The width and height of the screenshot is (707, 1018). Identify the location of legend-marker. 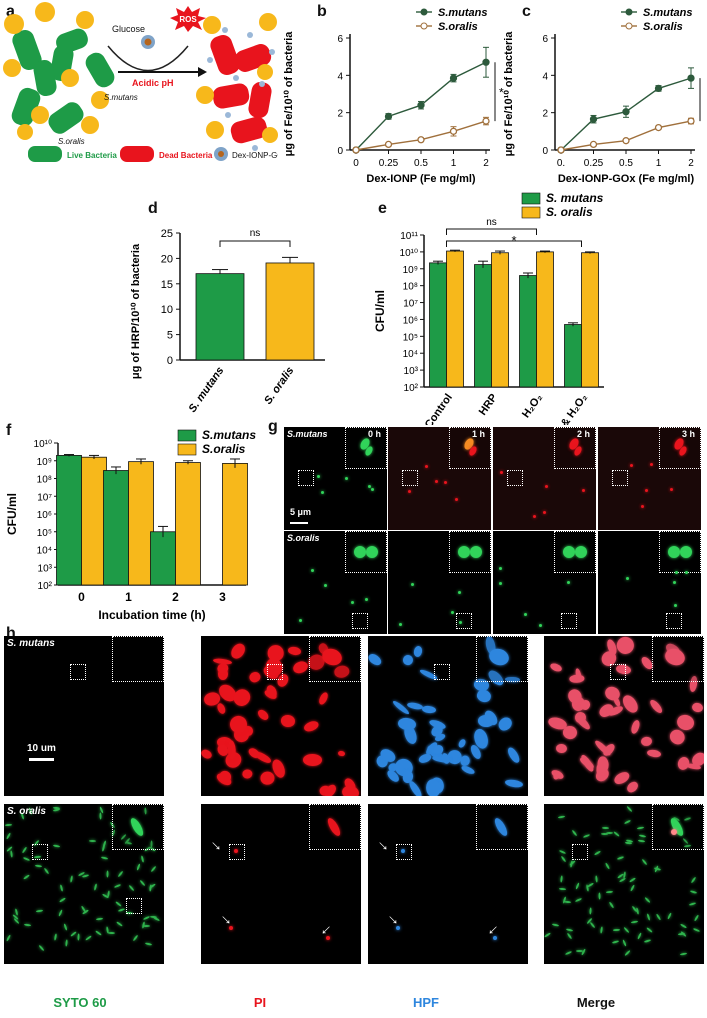
(629, 12).